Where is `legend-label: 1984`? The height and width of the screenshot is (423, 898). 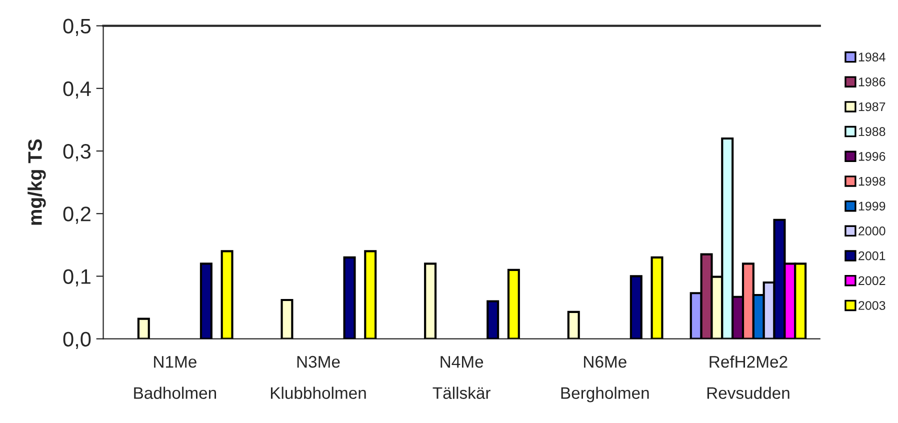 legend-label: 1984 is located at coordinates (872, 57).